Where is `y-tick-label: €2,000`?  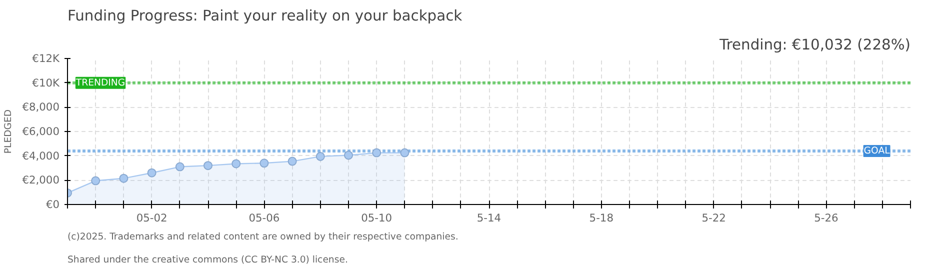
y-tick-label: €2,000 is located at coordinates (41, 180).